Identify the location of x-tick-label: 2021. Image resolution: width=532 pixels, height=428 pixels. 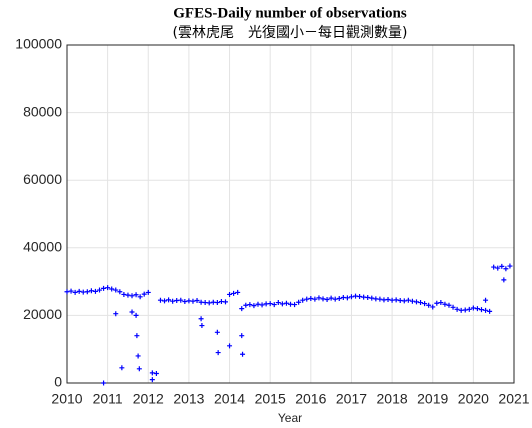
(513, 399).